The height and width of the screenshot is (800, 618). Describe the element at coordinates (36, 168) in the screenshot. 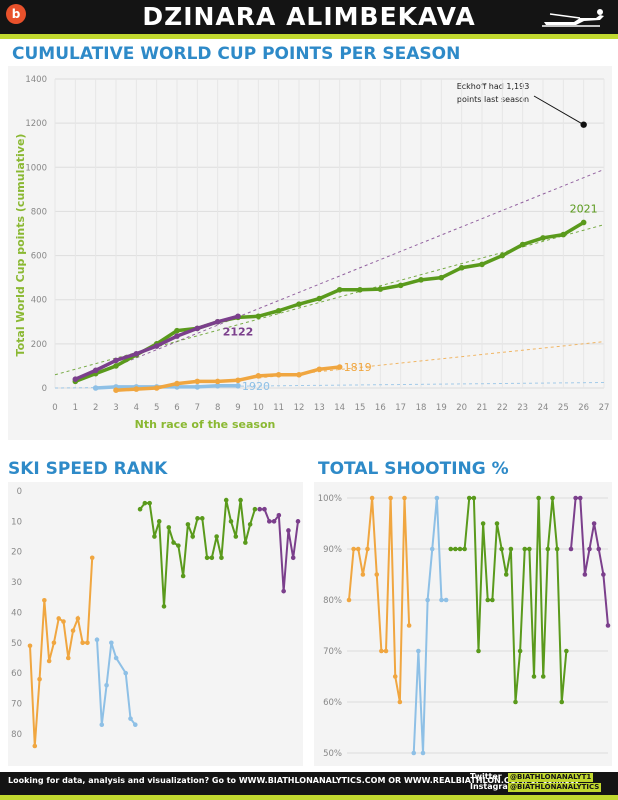

I see `y-tick-label: 1000` at that location.